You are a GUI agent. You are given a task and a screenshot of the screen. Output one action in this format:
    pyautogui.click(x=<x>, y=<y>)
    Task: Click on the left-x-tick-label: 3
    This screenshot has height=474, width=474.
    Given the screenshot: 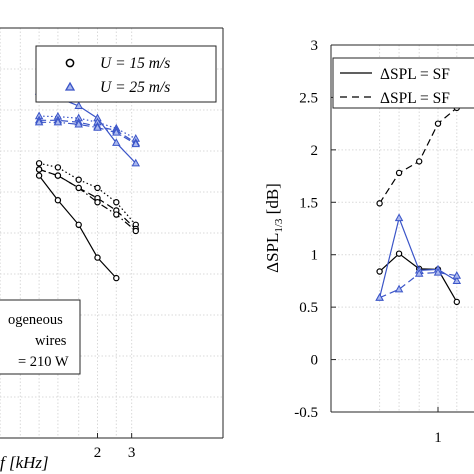 What is the action you would take?
    pyautogui.click(x=132, y=453)
    